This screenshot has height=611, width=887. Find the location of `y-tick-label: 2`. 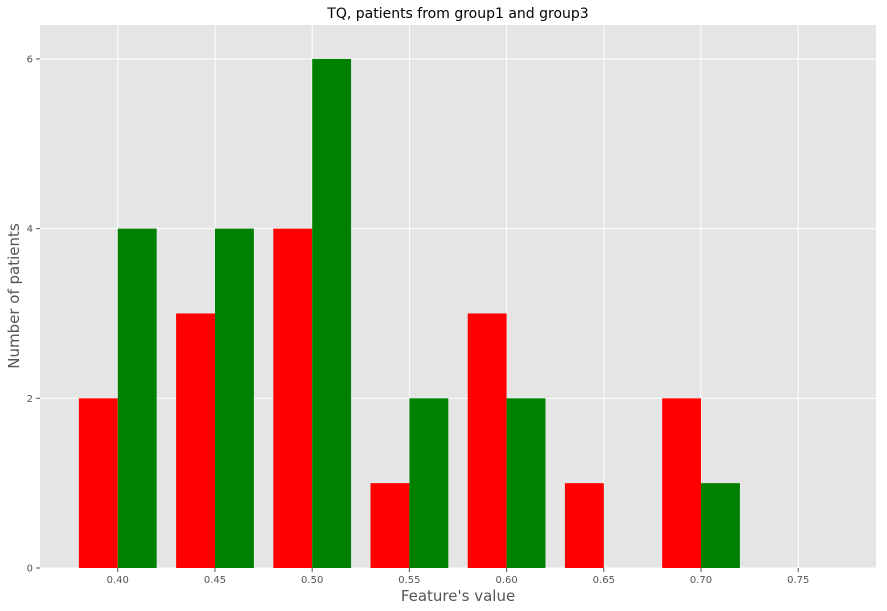

y-tick-label: 2 is located at coordinates (30, 399).